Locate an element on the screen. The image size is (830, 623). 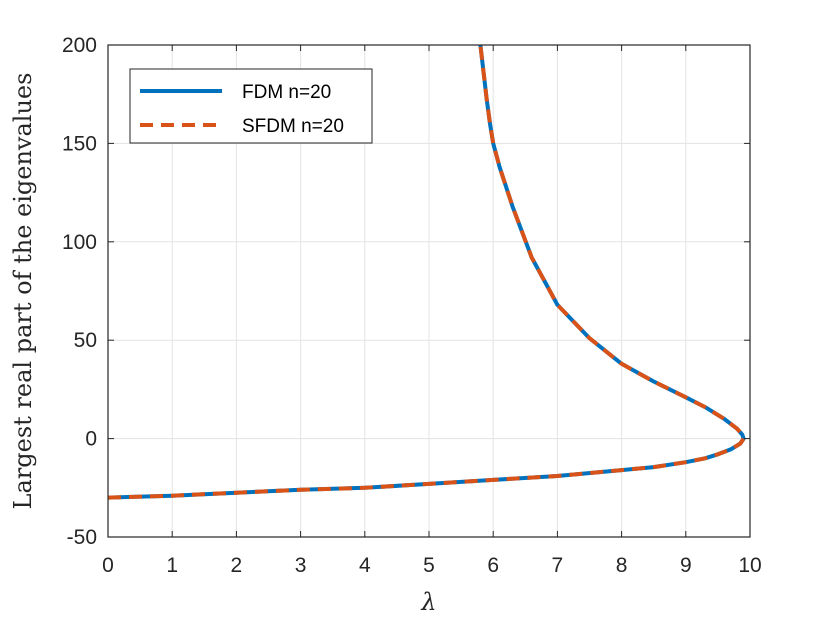
x-tick-label: 0 is located at coordinates (108, 565).